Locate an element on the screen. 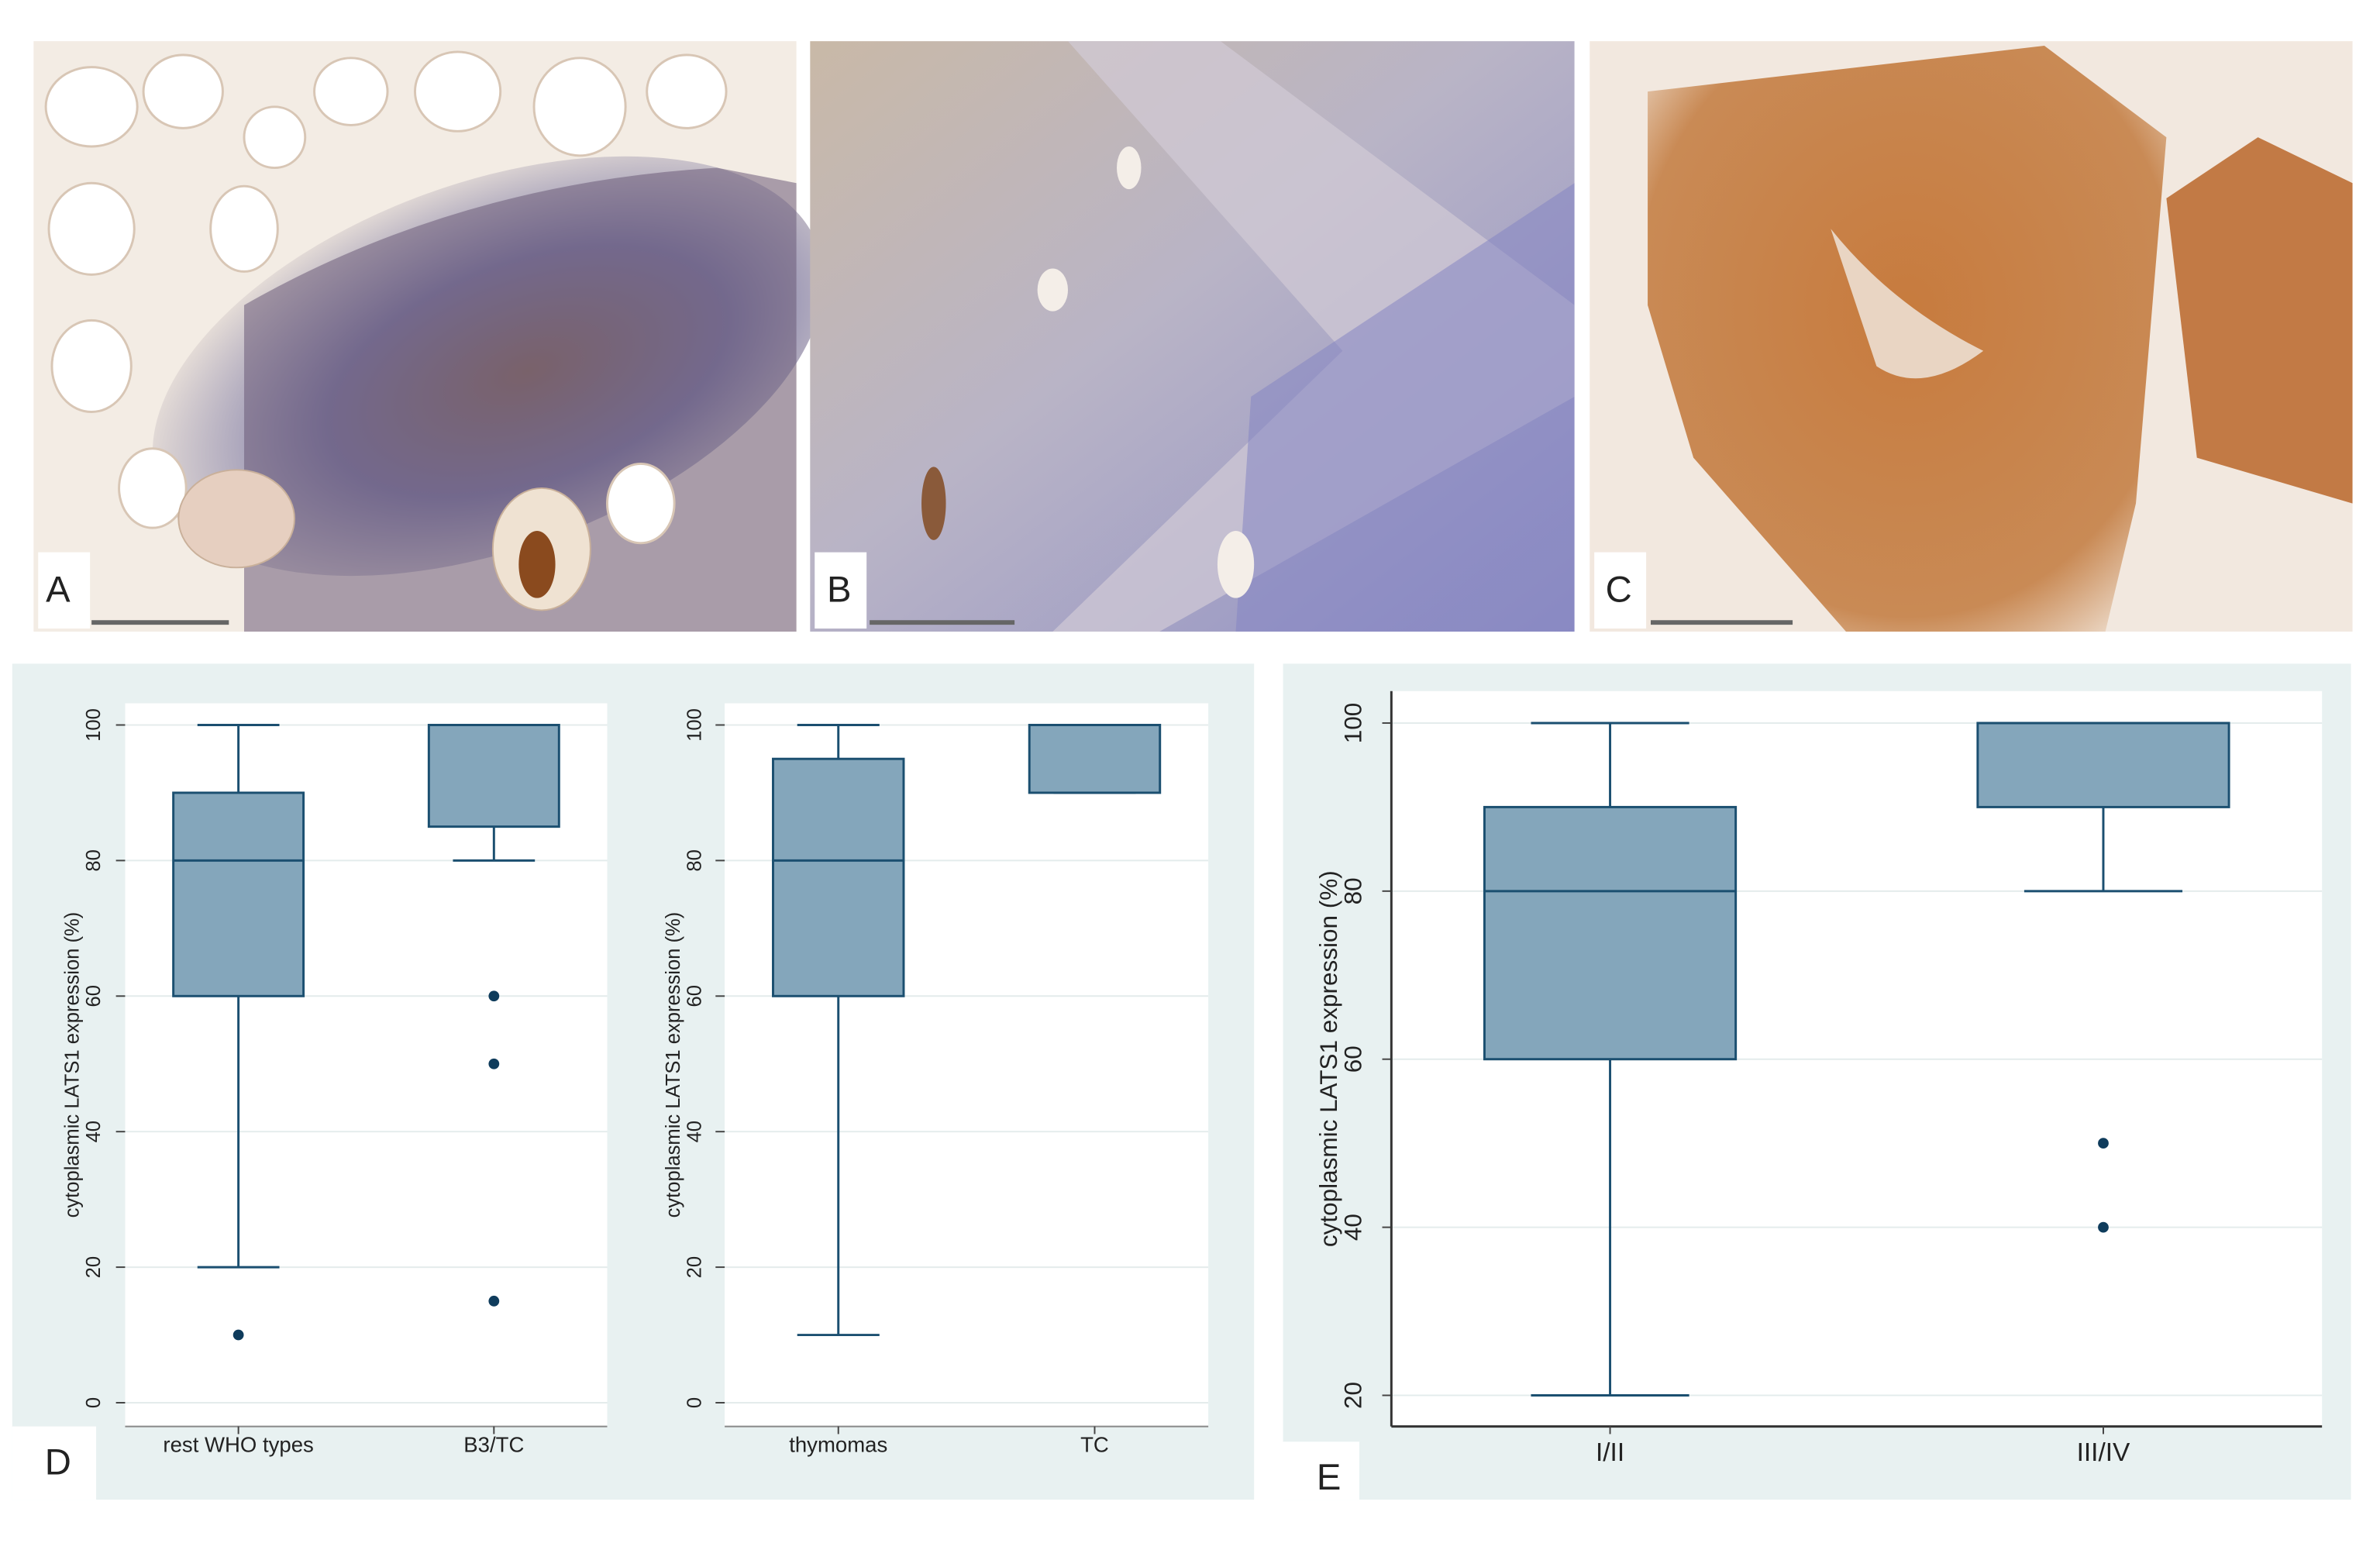 Image resolution: width=2380 pixels, height=1543 pixels. x-tick-label: III/IV is located at coordinates (2104, 1452).